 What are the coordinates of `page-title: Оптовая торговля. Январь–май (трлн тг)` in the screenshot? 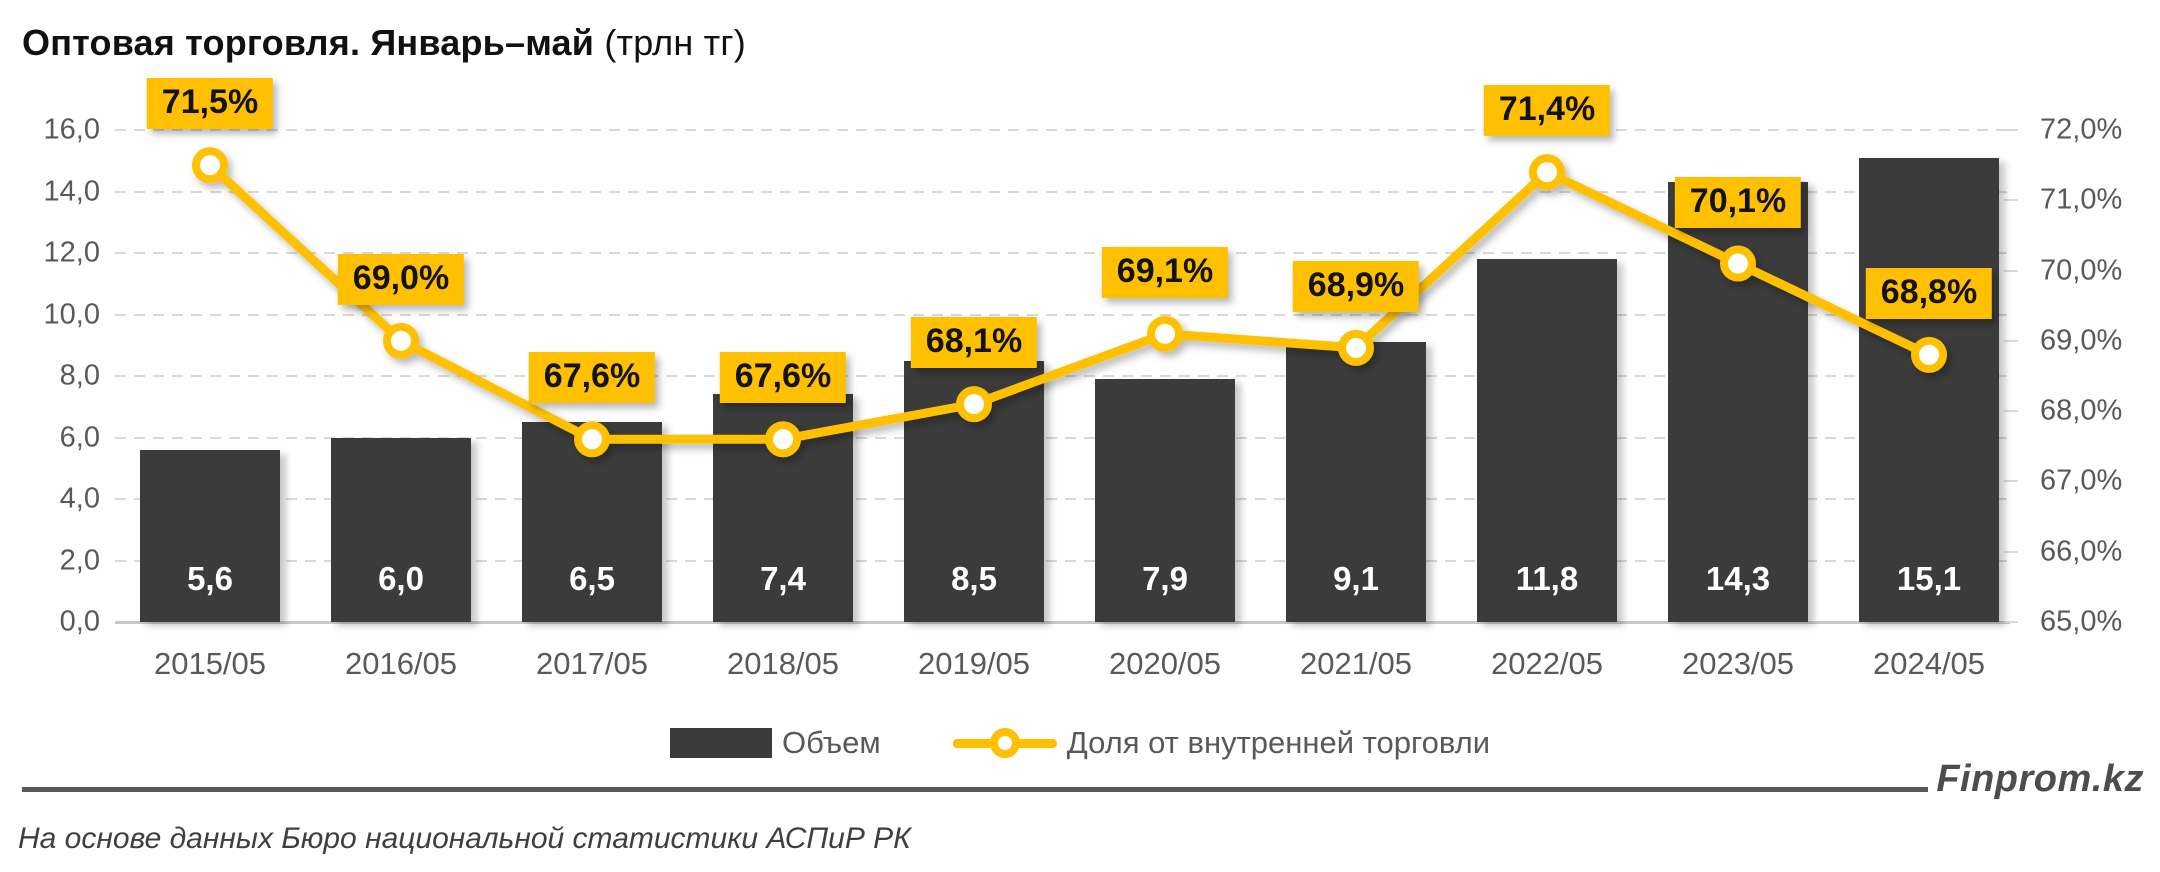 It's located at (384, 43).